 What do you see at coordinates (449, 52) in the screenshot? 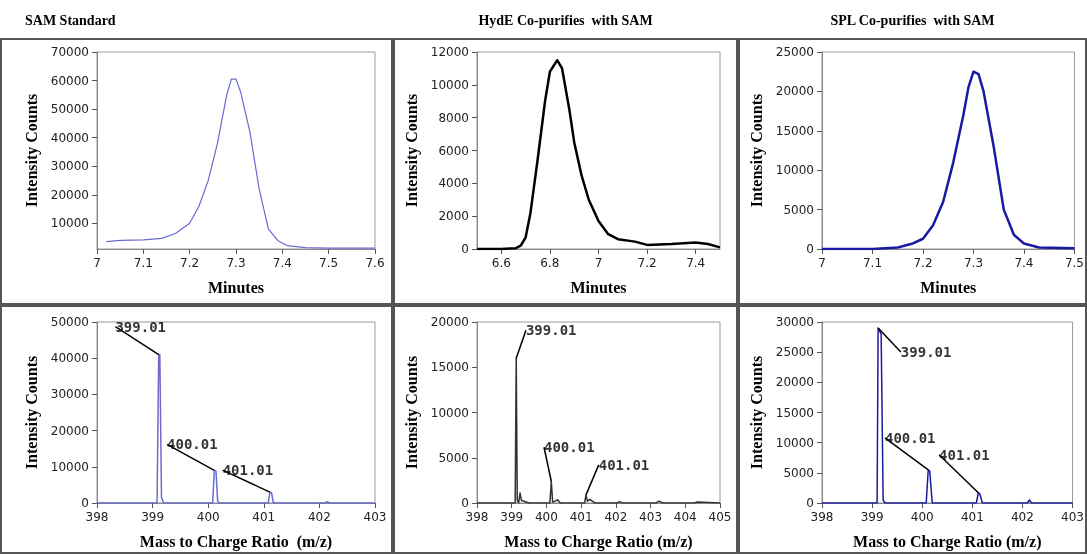
I see `y-tick-label: 12000` at bounding box center [449, 52].